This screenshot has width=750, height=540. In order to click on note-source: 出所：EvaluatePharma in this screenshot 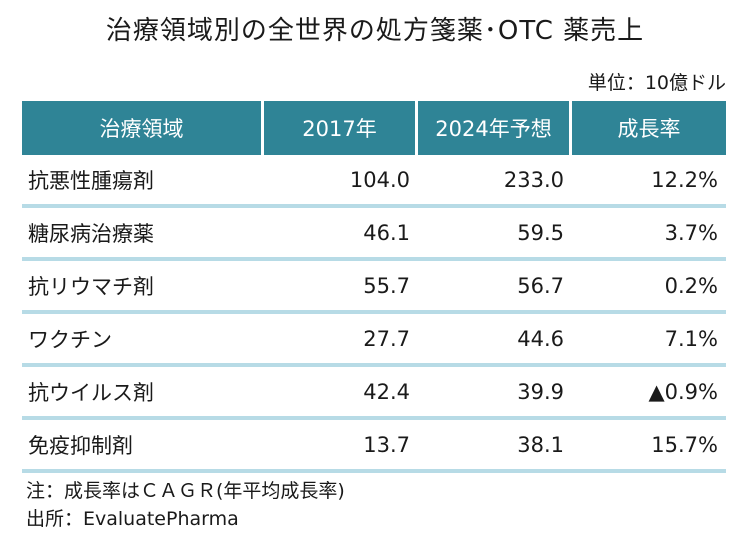, I will do `click(132, 519)`.